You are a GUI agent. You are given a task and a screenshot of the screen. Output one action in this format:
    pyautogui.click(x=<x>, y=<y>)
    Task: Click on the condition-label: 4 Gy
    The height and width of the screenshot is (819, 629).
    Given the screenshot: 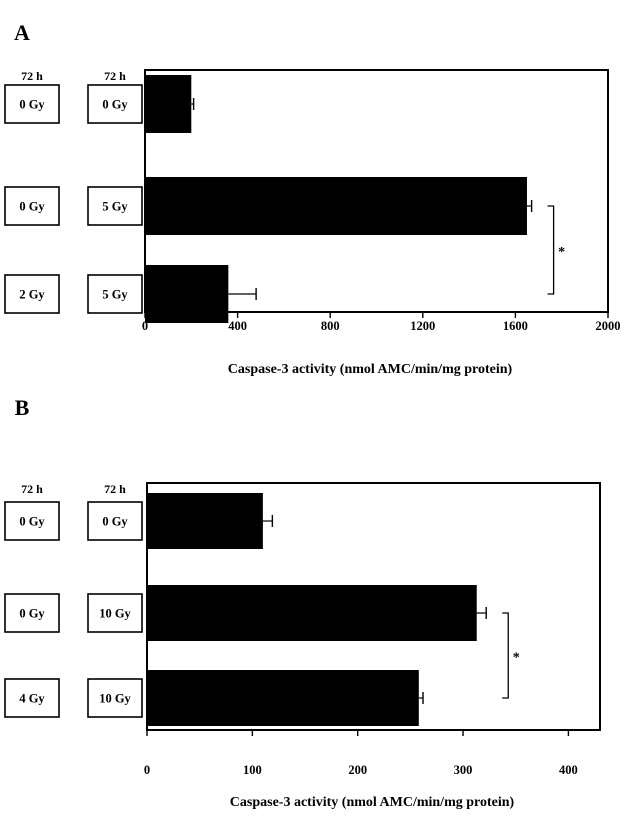 What is the action you would take?
    pyautogui.click(x=32, y=699)
    